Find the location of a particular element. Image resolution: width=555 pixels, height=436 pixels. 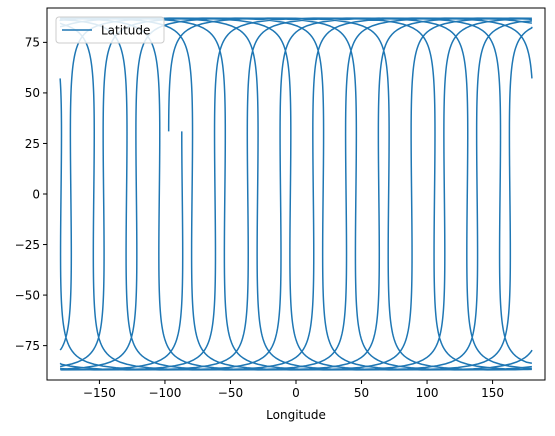

x-tick-label: −150 is located at coordinates (99, 393).